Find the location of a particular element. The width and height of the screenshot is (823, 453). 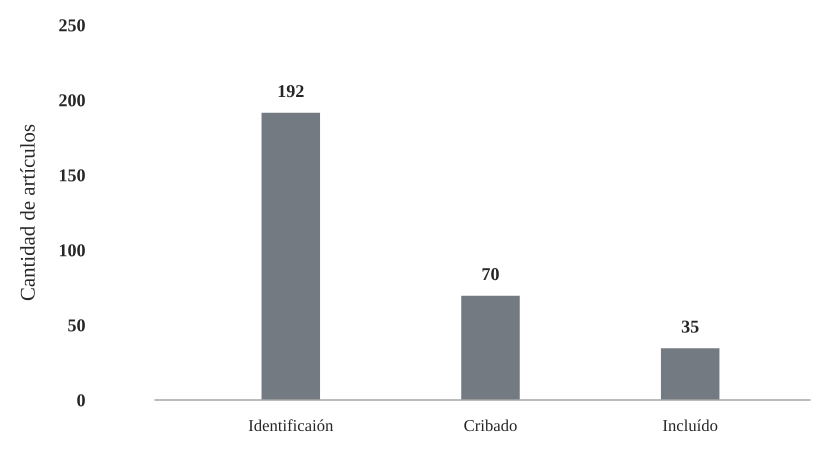

data-label: 192 is located at coordinates (291, 91).